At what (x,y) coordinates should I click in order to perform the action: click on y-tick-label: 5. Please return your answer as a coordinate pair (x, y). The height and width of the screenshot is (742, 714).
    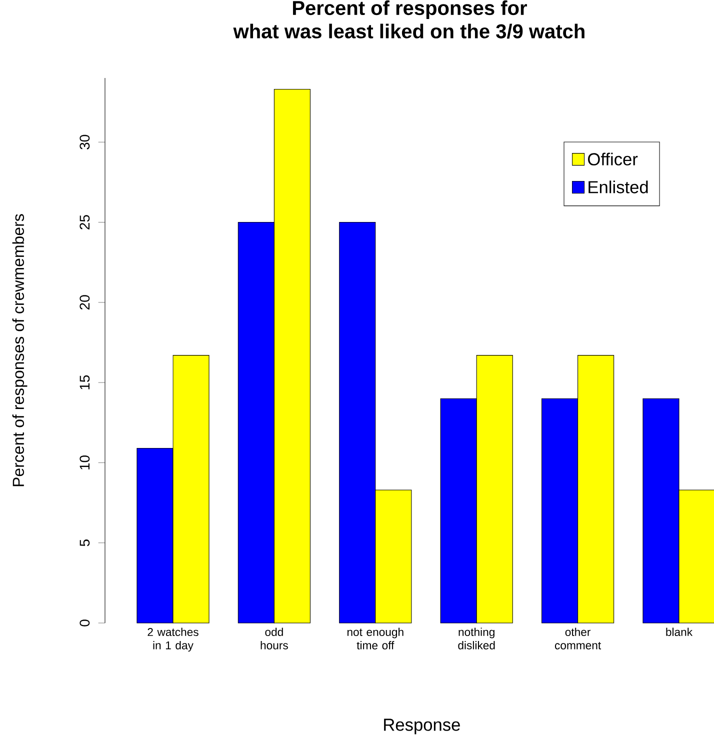
    Looking at the image, I should click on (85, 543).